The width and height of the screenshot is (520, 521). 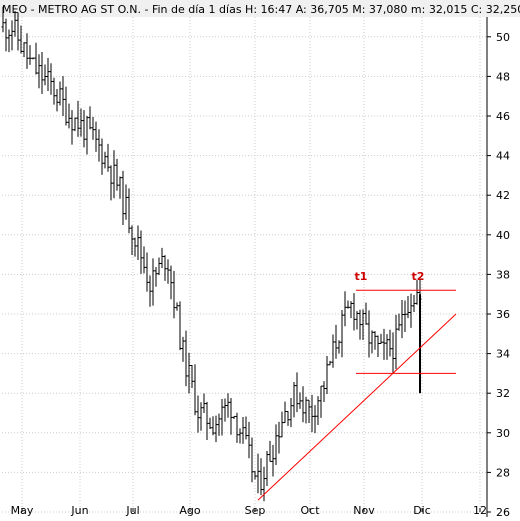 I want to click on y-tick-label: 36, so click(x=503, y=314).